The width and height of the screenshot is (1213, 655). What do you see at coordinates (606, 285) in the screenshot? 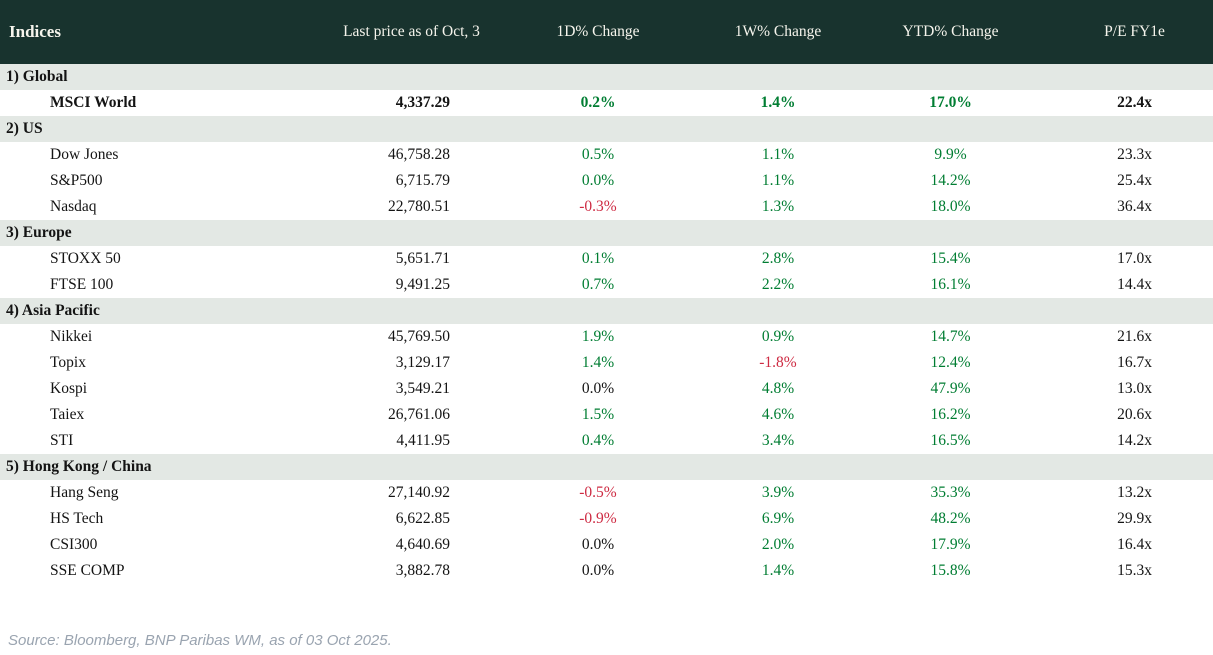
I see `index-row: FTSE 100 9,491.25 0.7% 2.2% 16.1% 14.4x` at bounding box center [606, 285].